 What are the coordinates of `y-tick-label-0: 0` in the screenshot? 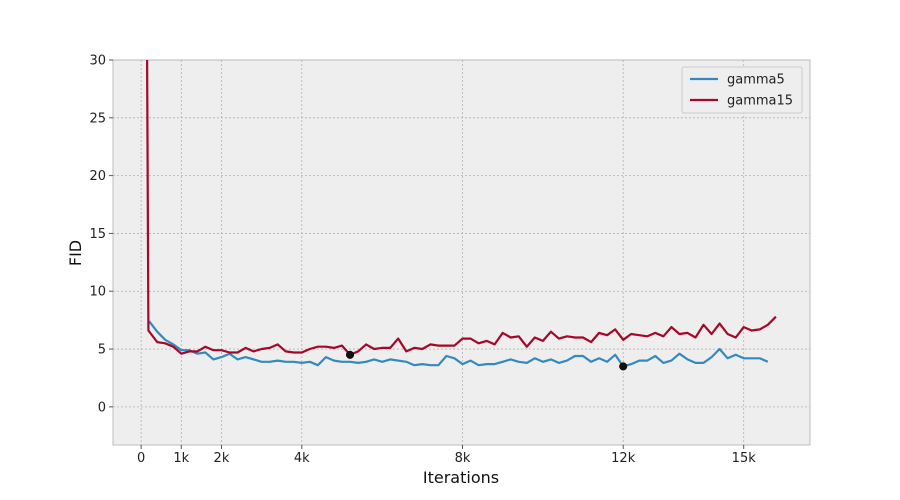 It's located at (102, 407).